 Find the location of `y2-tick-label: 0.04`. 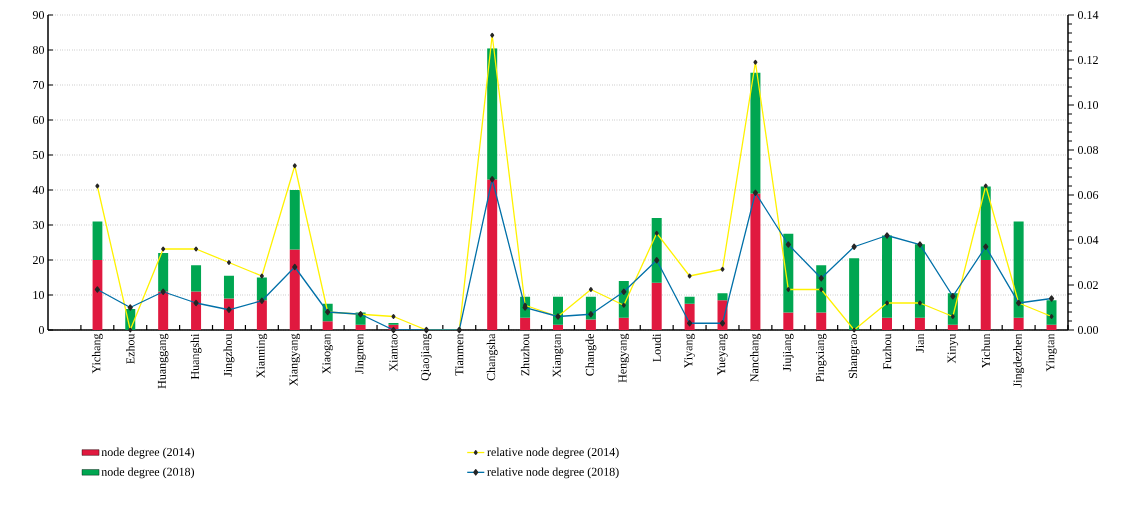

y2-tick-label: 0.04 is located at coordinates (1088, 240).